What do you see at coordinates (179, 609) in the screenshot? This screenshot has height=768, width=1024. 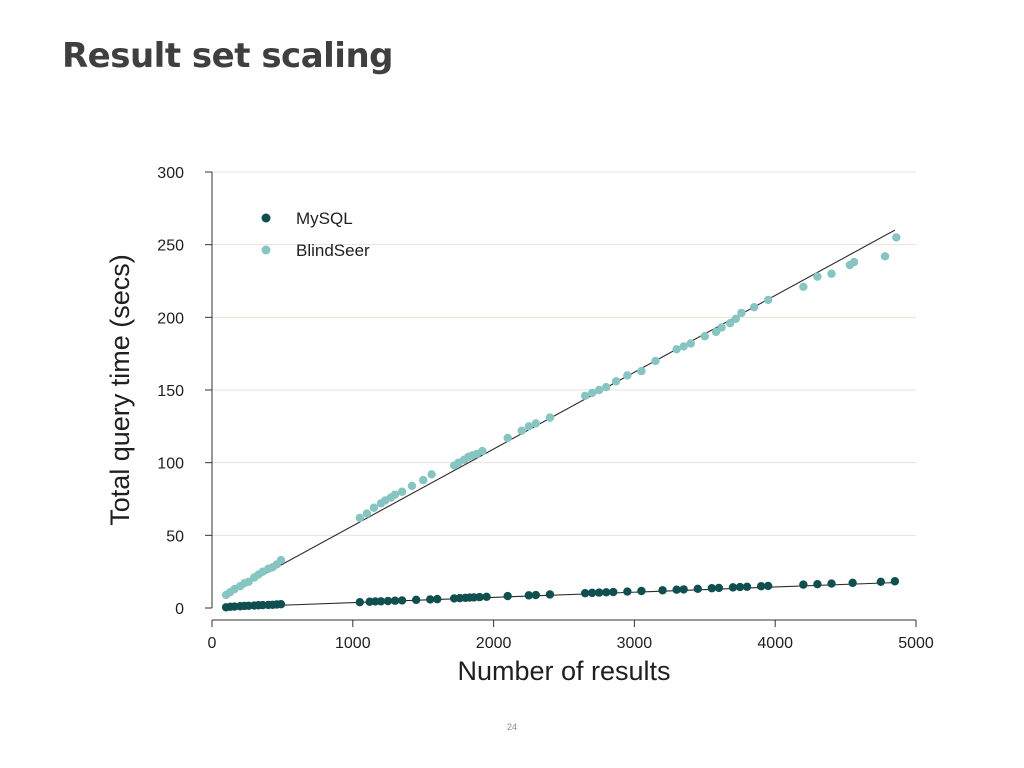 I see `y-tick-label: 0` at bounding box center [179, 609].